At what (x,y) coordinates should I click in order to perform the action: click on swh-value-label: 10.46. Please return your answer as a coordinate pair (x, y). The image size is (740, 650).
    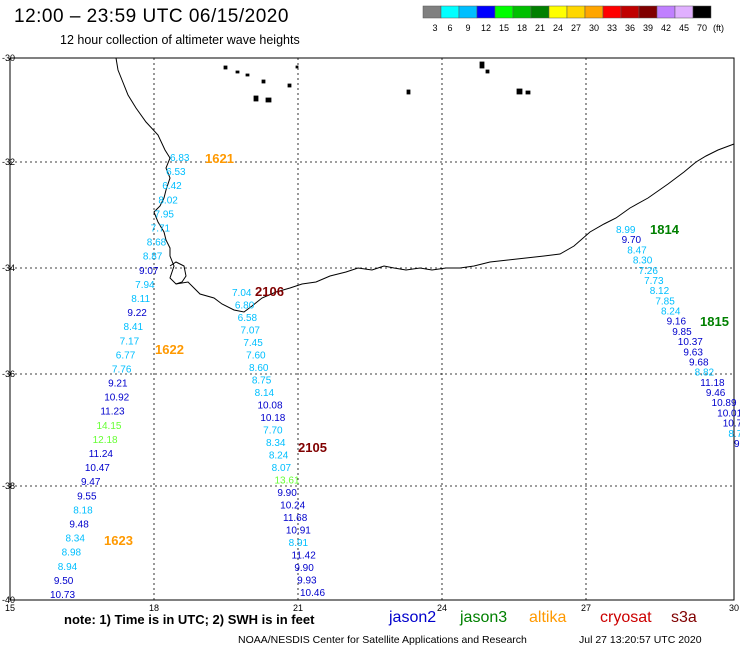
    Looking at the image, I should click on (312, 593).